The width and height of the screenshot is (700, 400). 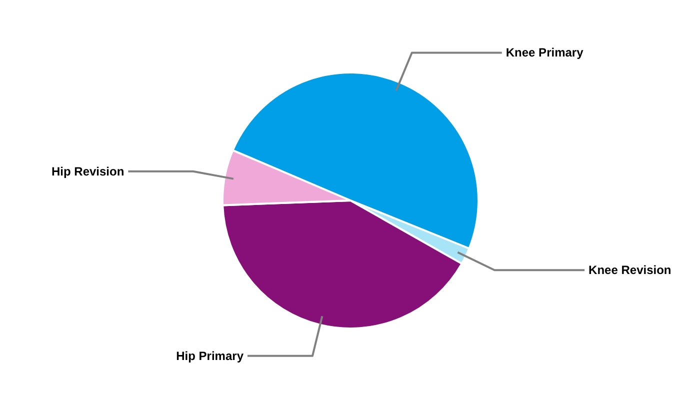 I want to click on slice-label: Knee Primary, so click(x=545, y=53).